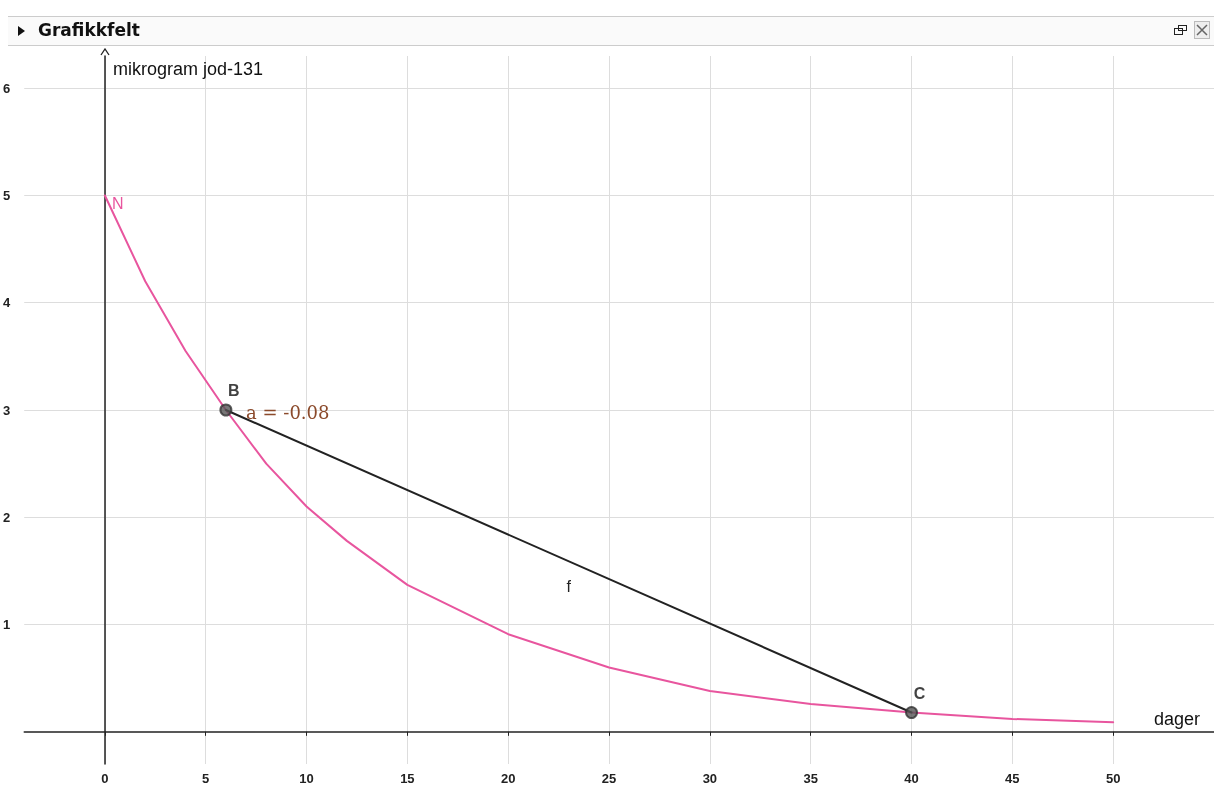 Image resolution: width=1214 pixels, height=785 pixels. What do you see at coordinates (1177, 718) in the screenshot?
I see `x-axis-title: dager` at bounding box center [1177, 718].